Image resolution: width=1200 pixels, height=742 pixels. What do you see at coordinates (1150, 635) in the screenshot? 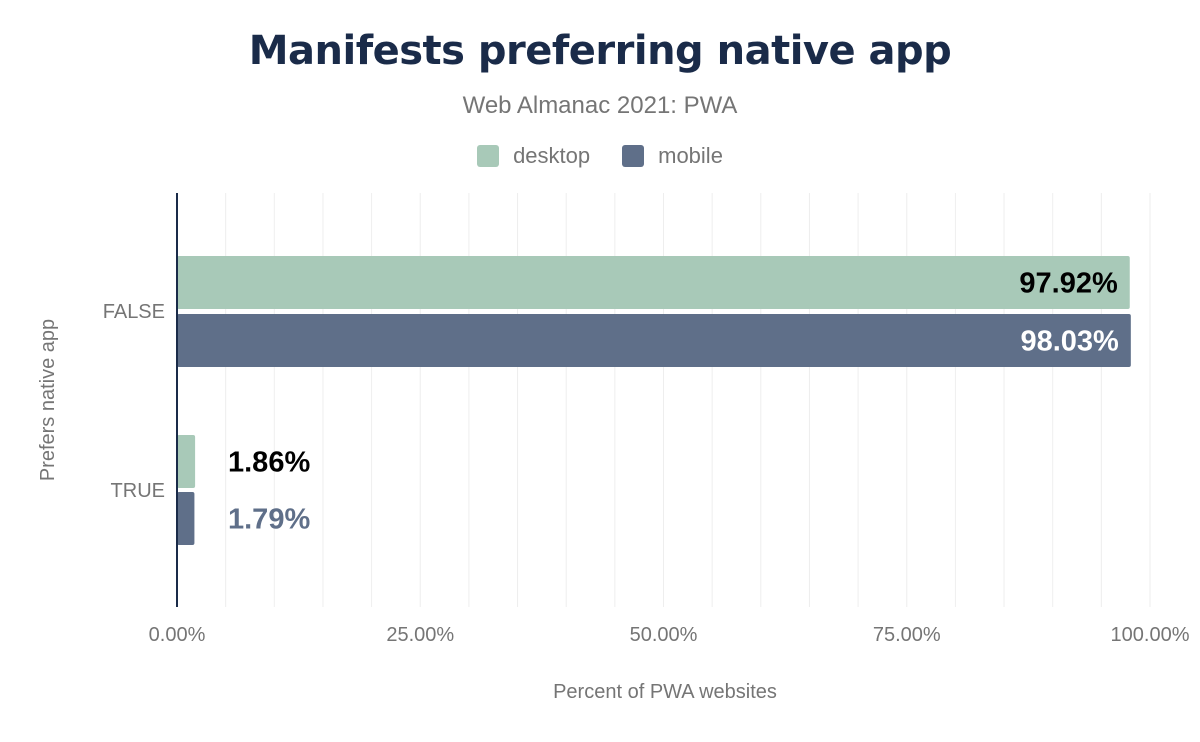
I see `x-tick-label: 100.00%` at bounding box center [1150, 635].